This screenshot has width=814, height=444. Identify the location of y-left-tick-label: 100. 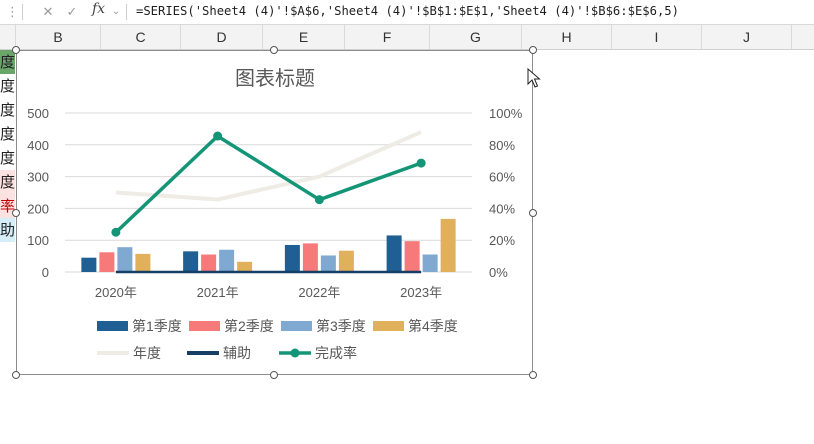
(38, 240).